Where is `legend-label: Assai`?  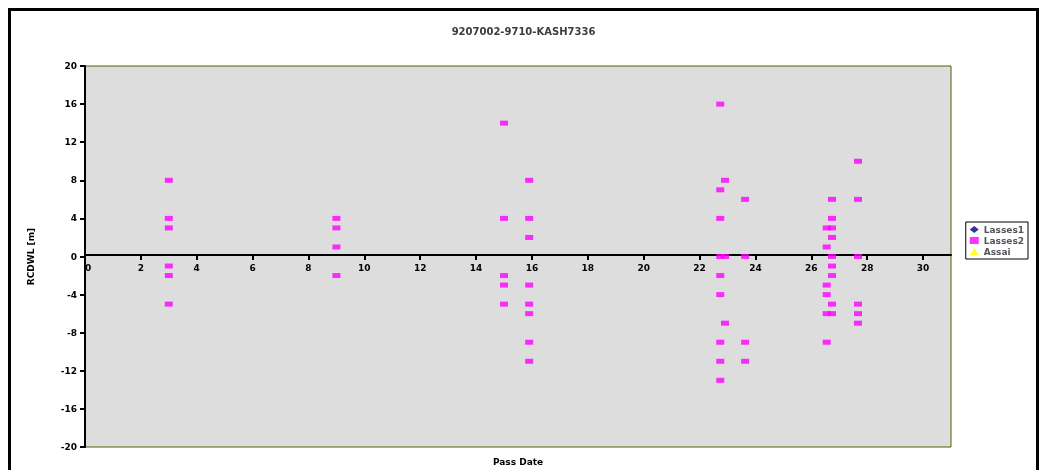 legend-label: Assai is located at coordinates (997, 251).